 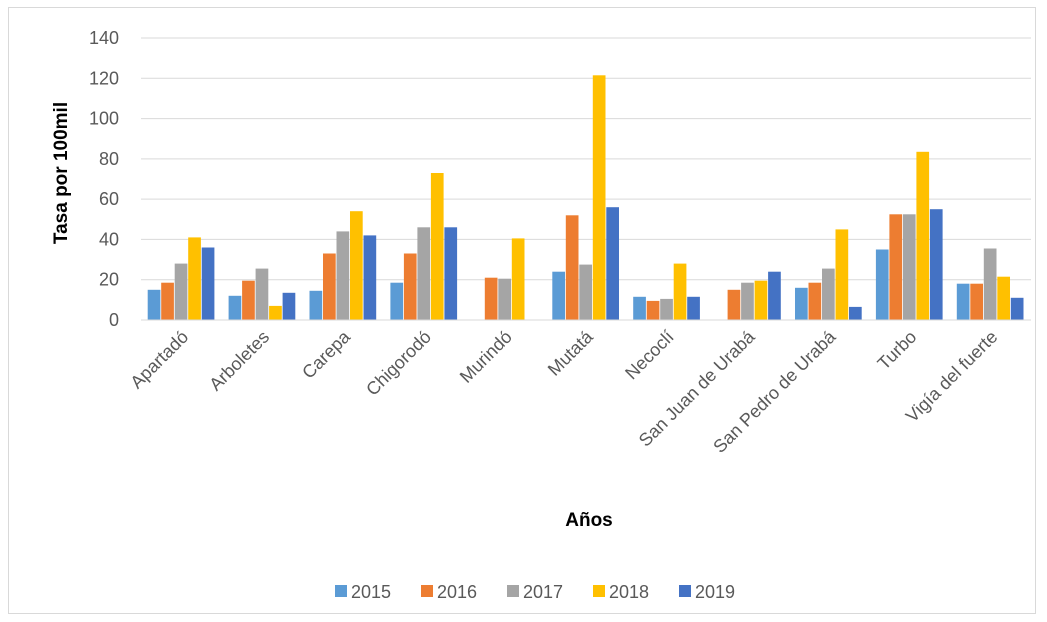 I want to click on x-tick-label: Turbo, so click(x=897, y=350).